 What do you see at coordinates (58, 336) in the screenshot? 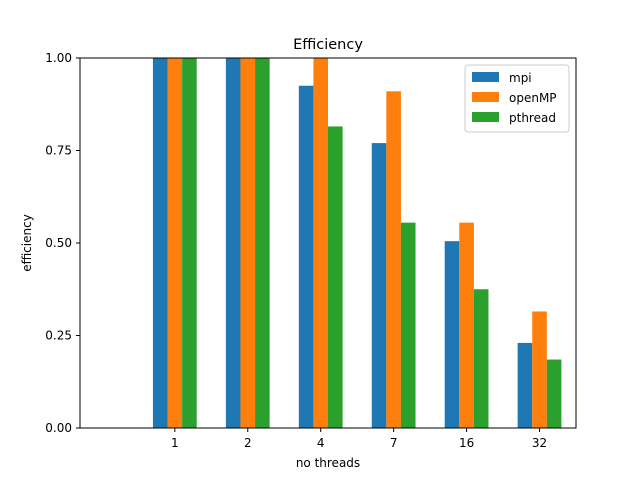
I see `y-tick-label: 0.25` at bounding box center [58, 336].